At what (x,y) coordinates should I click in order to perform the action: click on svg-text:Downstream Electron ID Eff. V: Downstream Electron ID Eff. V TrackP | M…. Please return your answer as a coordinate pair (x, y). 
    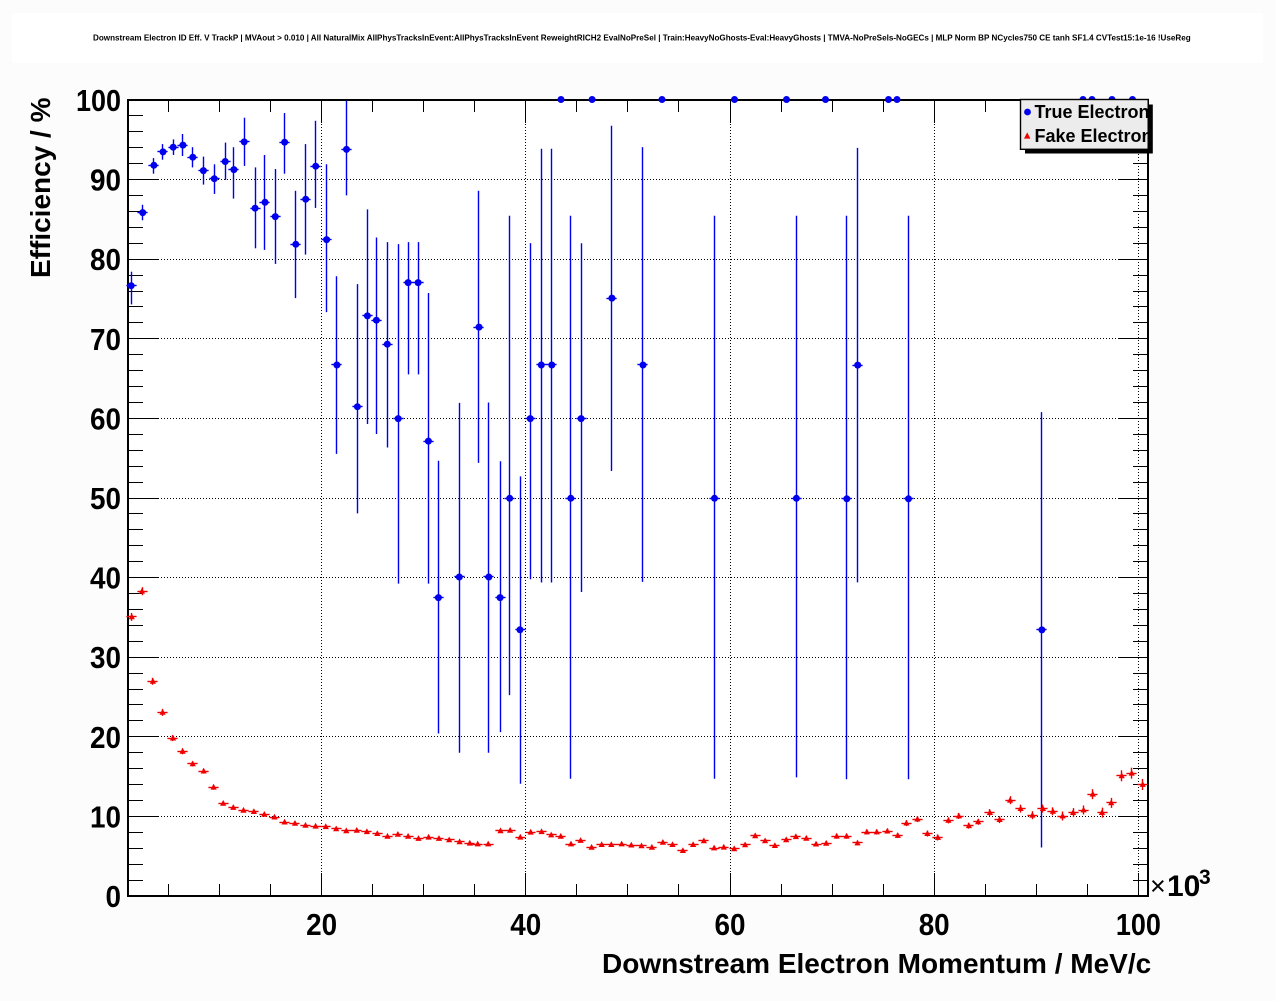
    Looking at the image, I should click on (642, 38).